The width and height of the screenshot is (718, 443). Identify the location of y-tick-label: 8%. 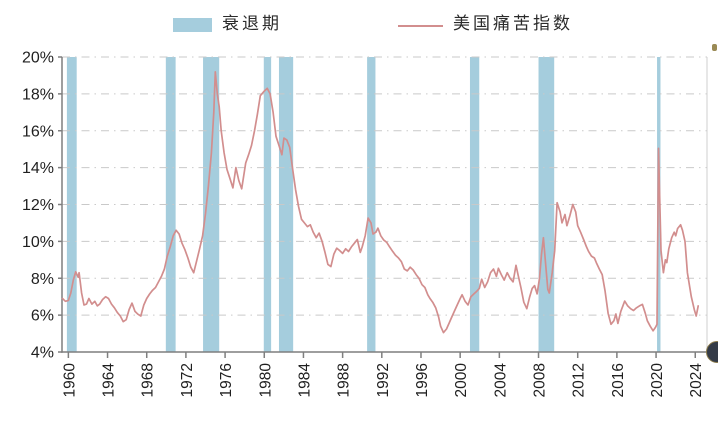
(42, 279).